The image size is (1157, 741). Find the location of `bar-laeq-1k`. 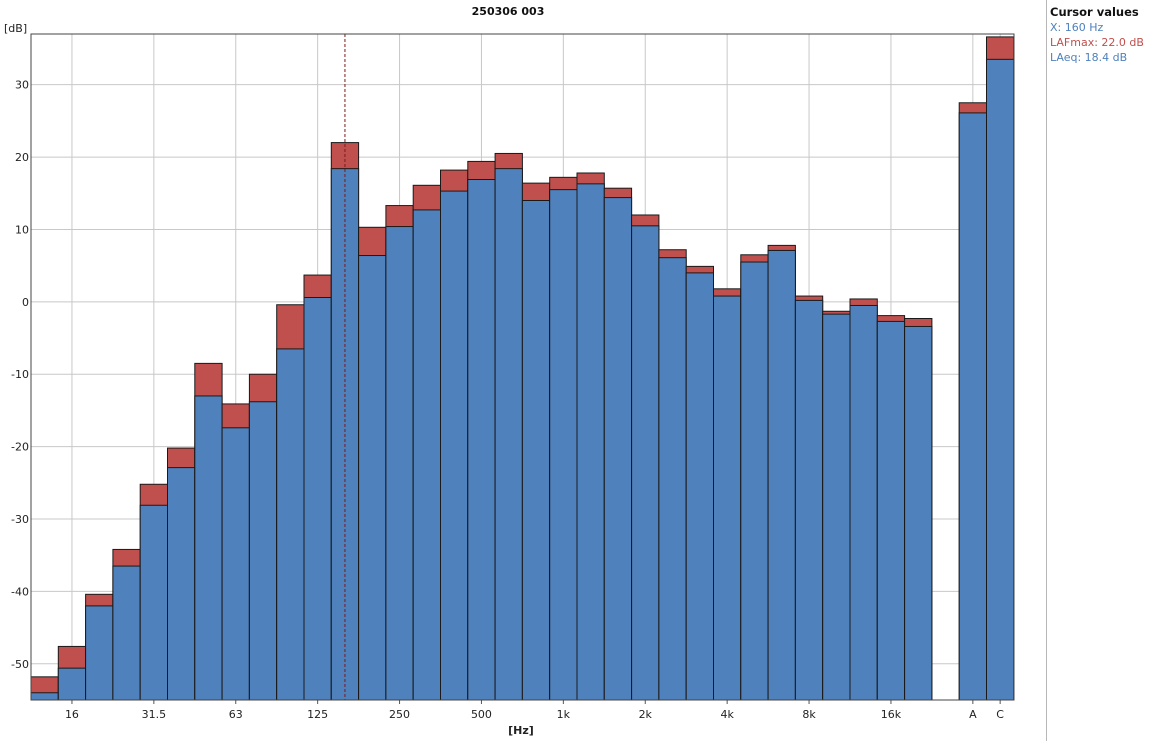

bar-laeq-1k is located at coordinates (563, 445).